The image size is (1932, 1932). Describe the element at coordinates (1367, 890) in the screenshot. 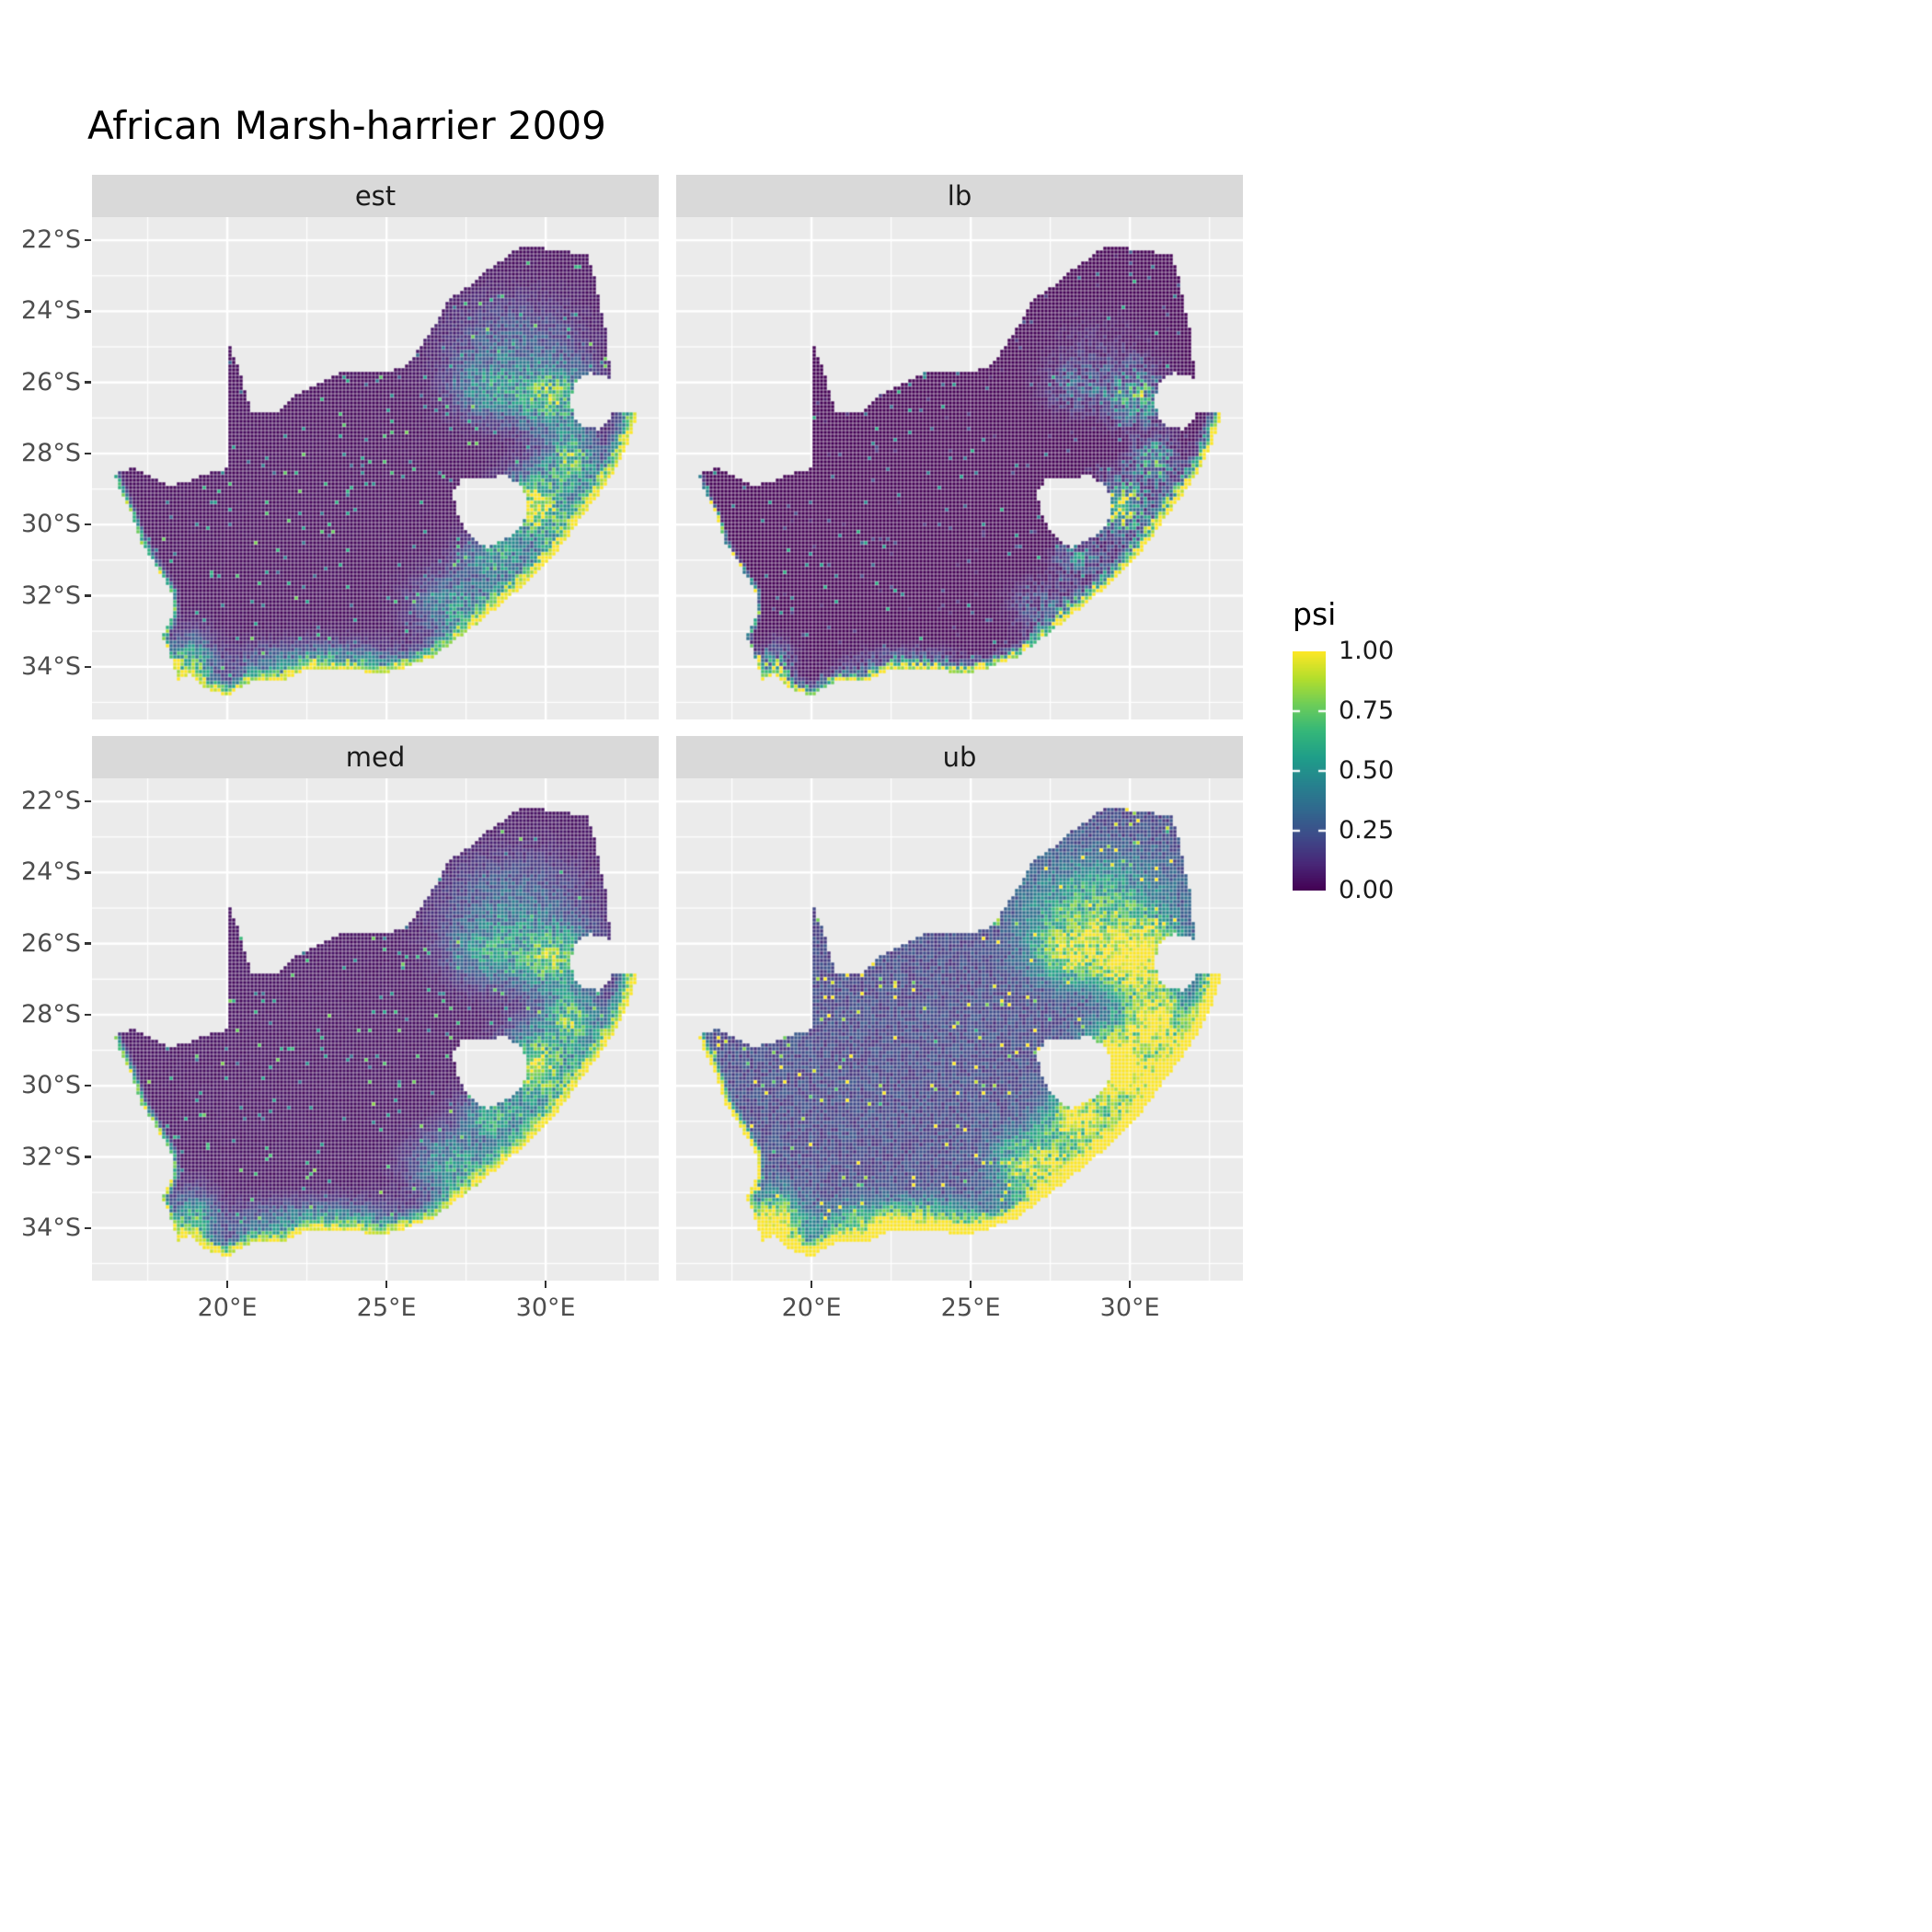

I see `legend-tick-label: 0.00` at that location.